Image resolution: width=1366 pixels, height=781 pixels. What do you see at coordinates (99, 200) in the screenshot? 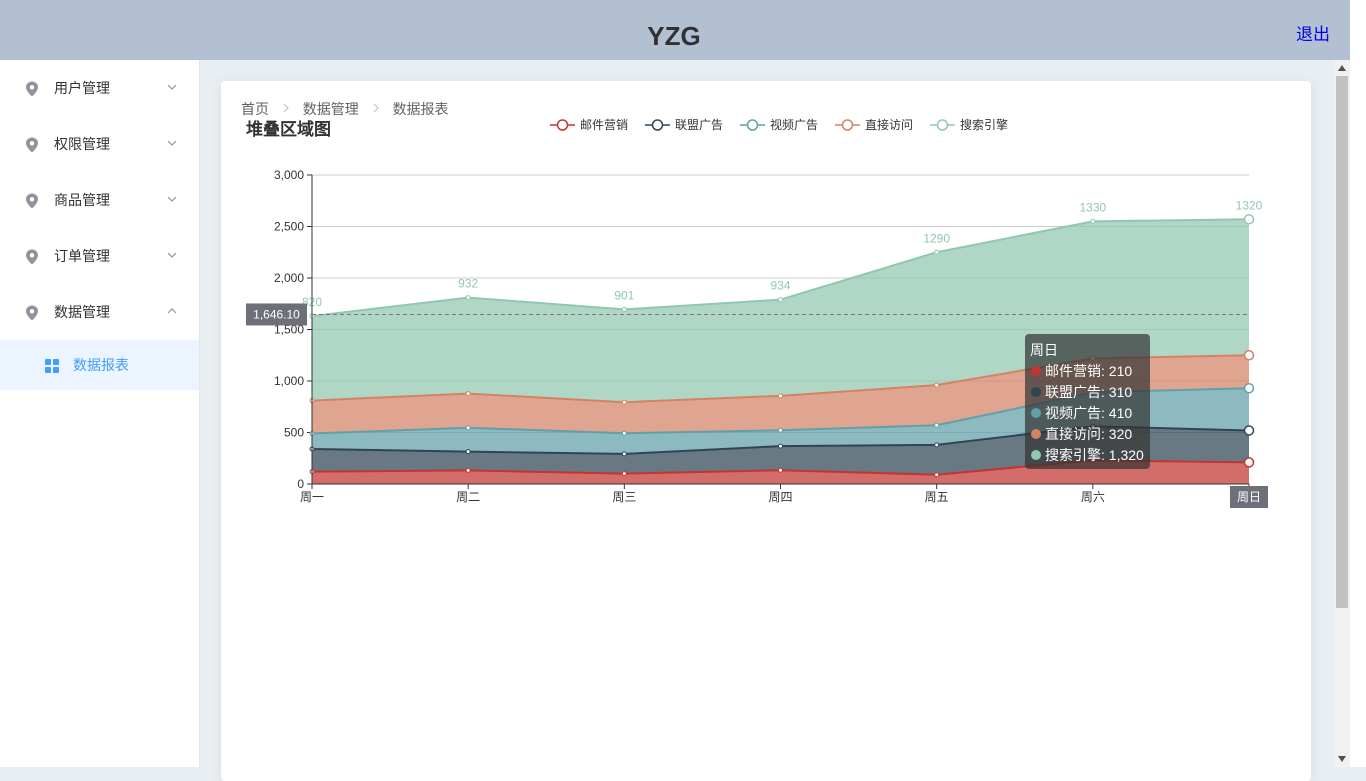
I see `sidebar-item-goods: 商品管理` at bounding box center [99, 200].